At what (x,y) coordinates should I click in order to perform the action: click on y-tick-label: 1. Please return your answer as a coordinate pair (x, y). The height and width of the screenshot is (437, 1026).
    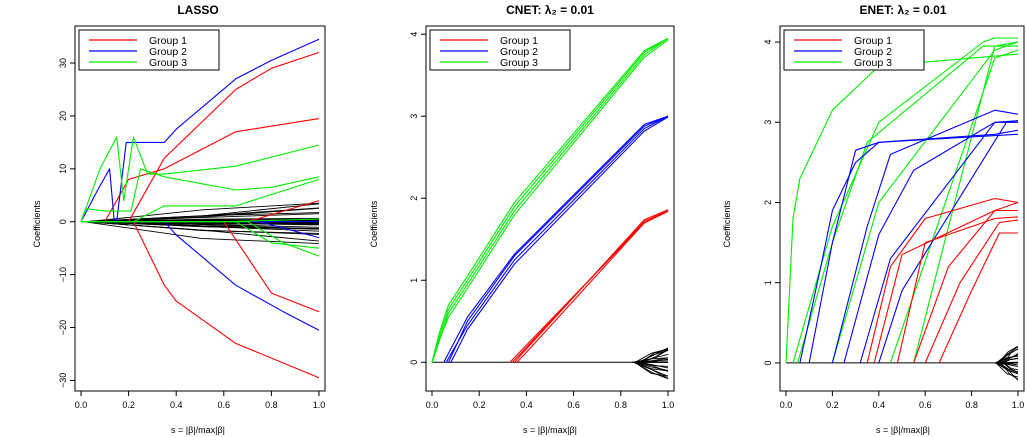
    Looking at the image, I should click on (768, 282).